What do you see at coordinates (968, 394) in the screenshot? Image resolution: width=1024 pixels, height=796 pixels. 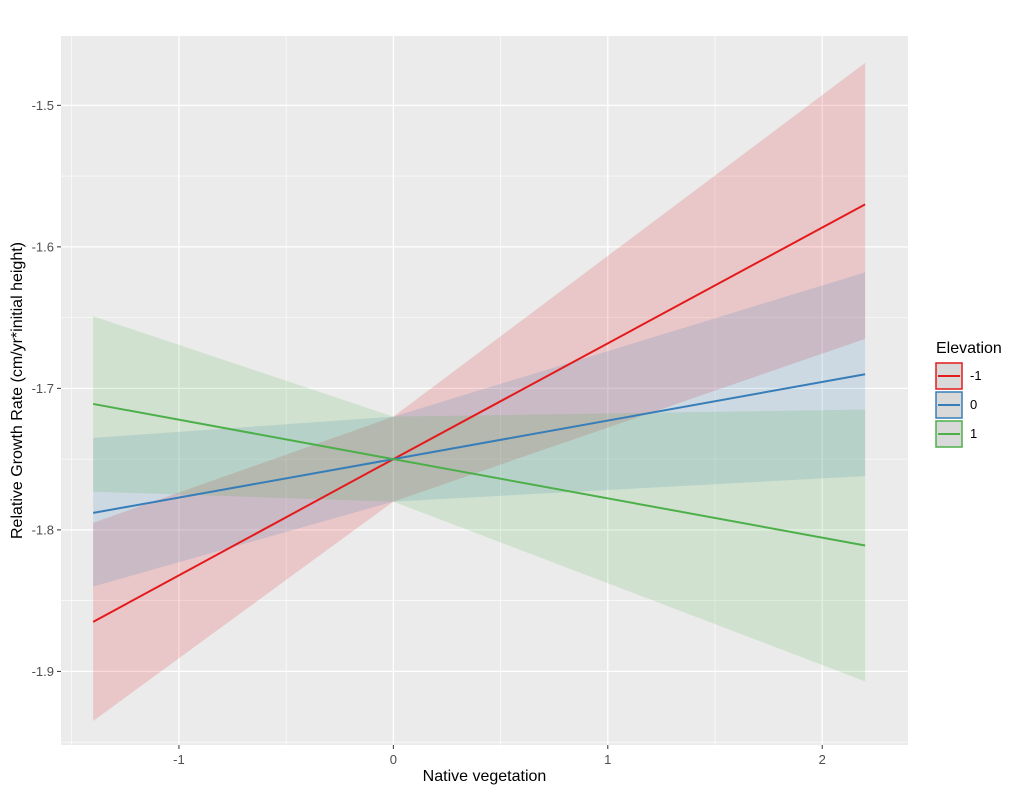 I see `legend: Elevation -1 0 1` at bounding box center [968, 394].